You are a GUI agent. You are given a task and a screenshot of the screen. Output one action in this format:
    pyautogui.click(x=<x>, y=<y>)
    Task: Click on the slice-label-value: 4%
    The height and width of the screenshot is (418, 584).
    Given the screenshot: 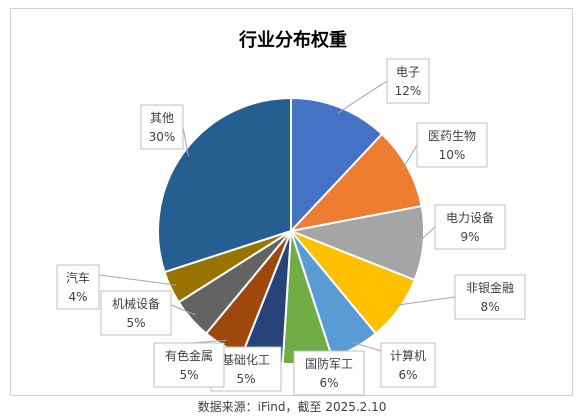 What is the action you would take?
    pyautogui.click(x=77, y=297)
    